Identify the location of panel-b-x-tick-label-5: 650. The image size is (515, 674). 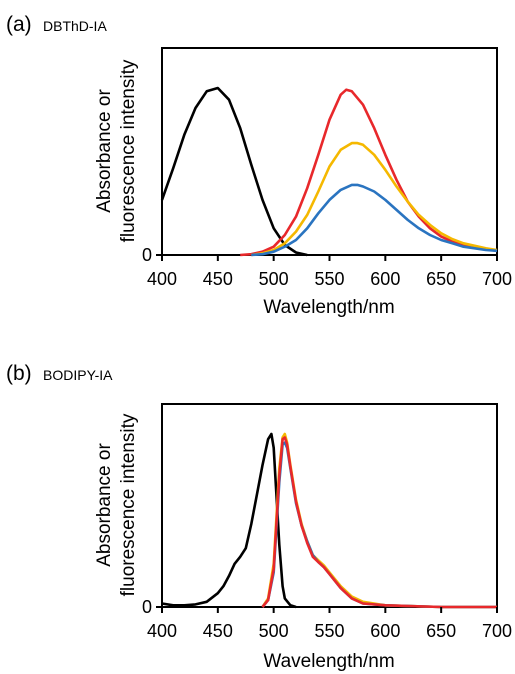
(441, 631).